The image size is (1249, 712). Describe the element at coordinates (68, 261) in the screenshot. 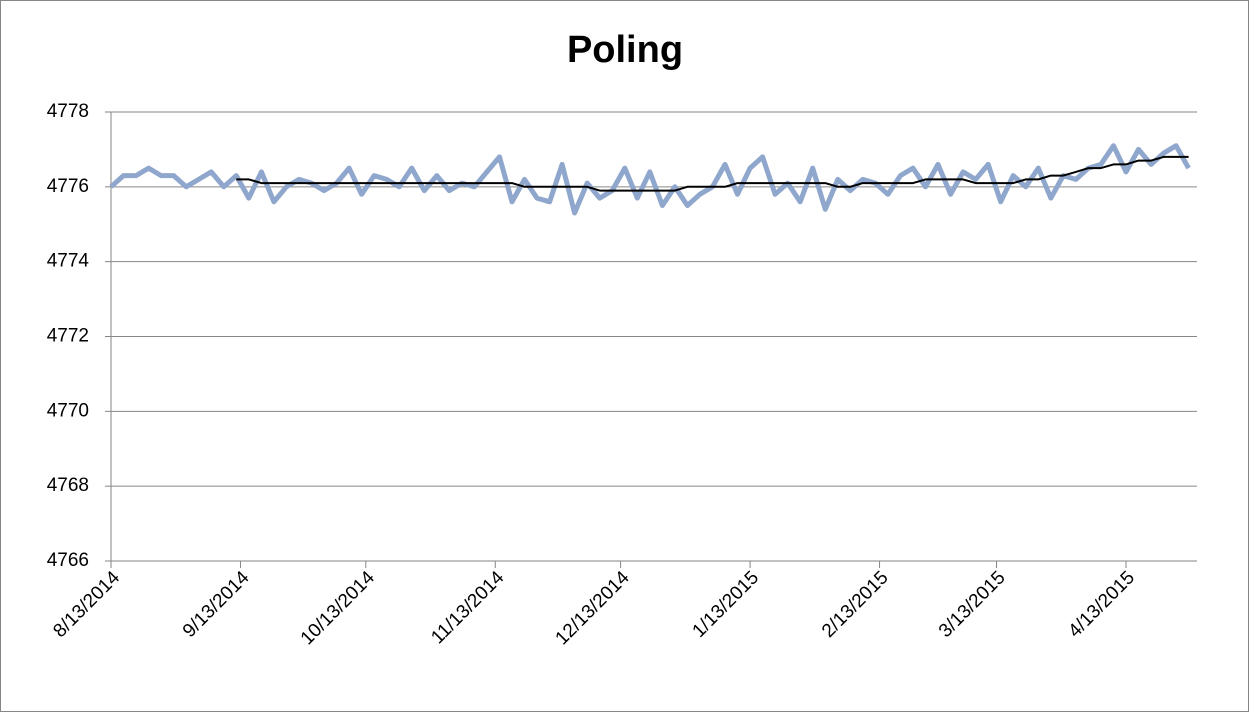

I see `y-tick-label: 4774` at that location.